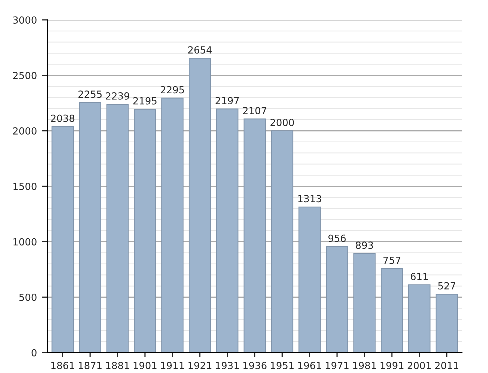 This screenshot has width=488, height=373. What do you see at coordinates (228, 366) in the screenshot?
I see `x-tick-label: 1931` at bounding box center [228, 366].